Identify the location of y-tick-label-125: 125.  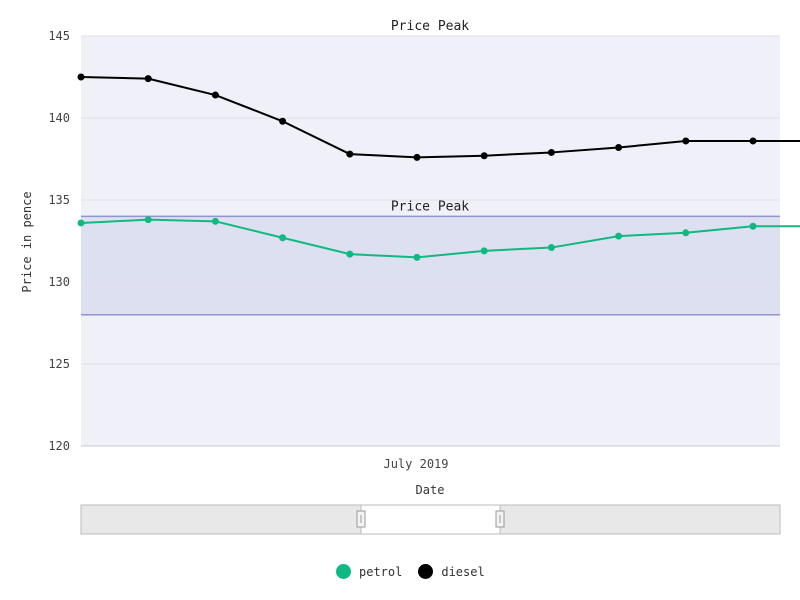
(59, 364).